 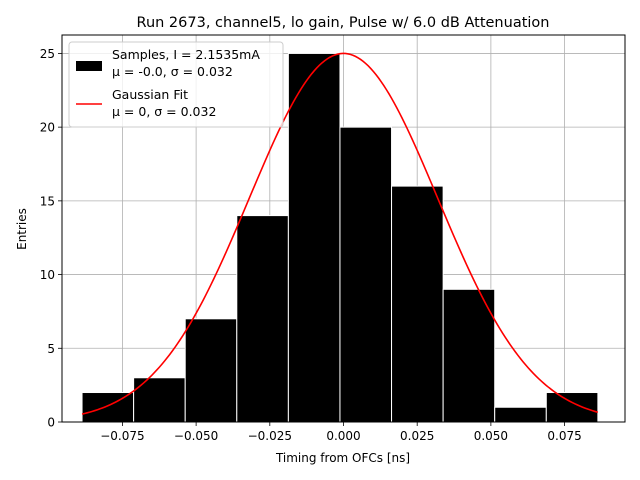 I want to click on y-tick-label: 20, so click(x=47, y=128).